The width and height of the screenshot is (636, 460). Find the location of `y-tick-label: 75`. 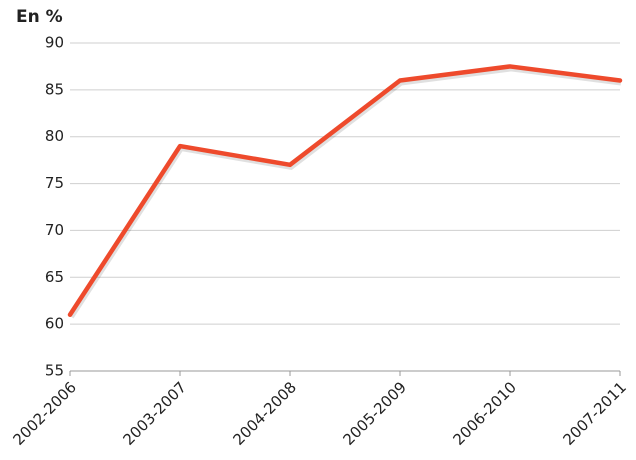

y-tick-label: 75 is located at coordinates (54, 183).